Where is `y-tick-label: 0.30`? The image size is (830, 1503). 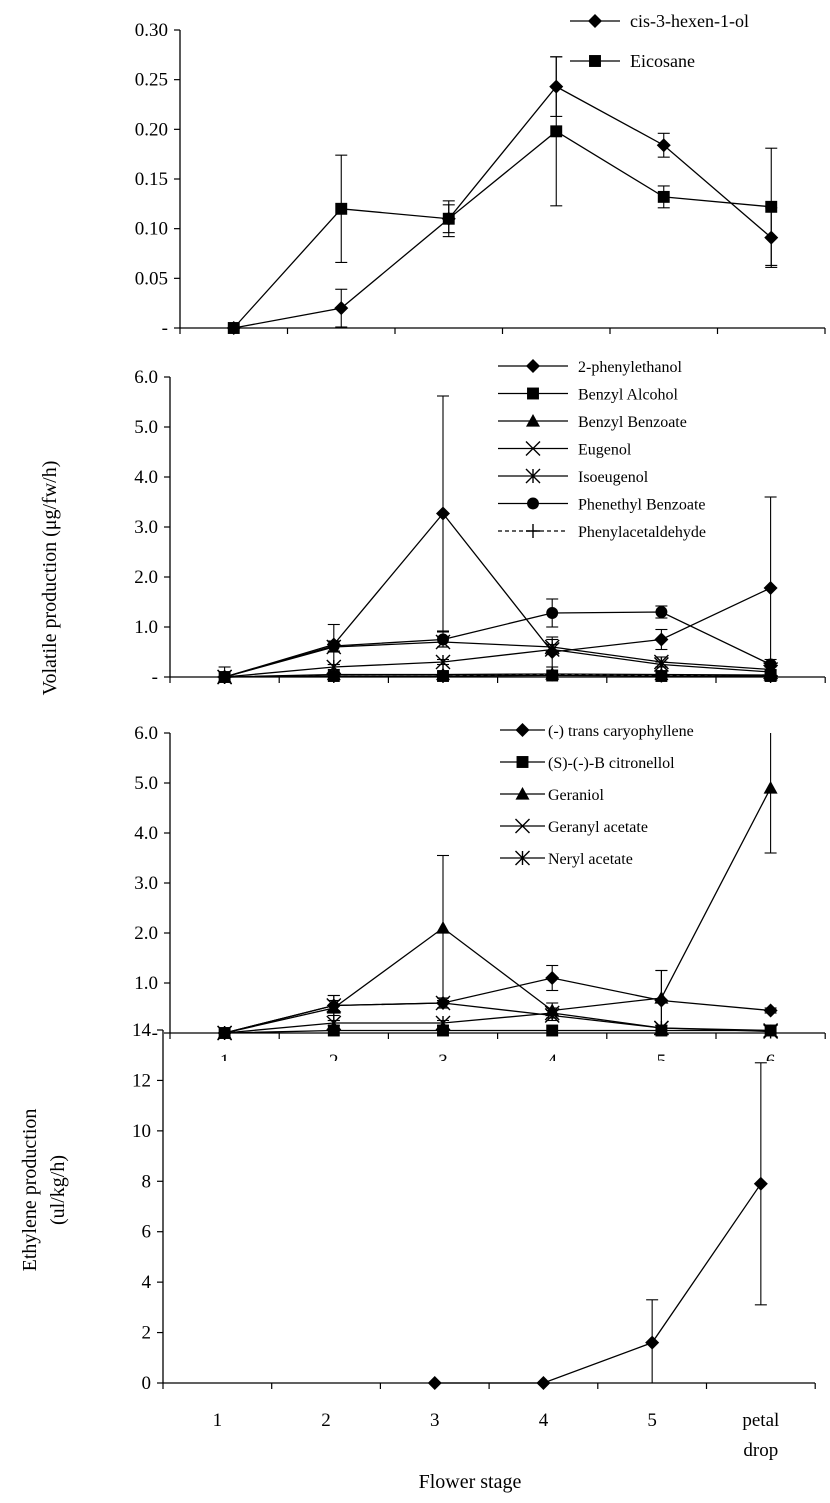
y-tick-label: 0.30 is located at coordinates (151, 30).